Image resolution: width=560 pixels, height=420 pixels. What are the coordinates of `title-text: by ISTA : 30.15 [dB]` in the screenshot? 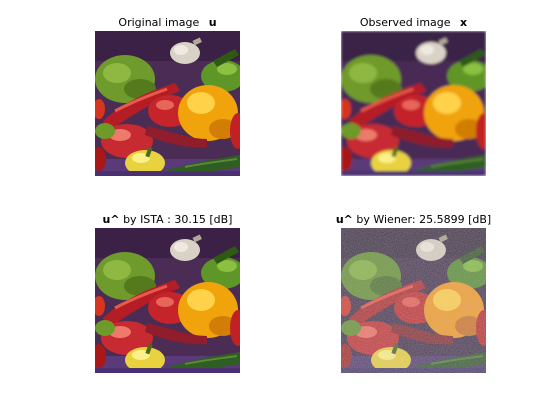 It's located at (176, 219).